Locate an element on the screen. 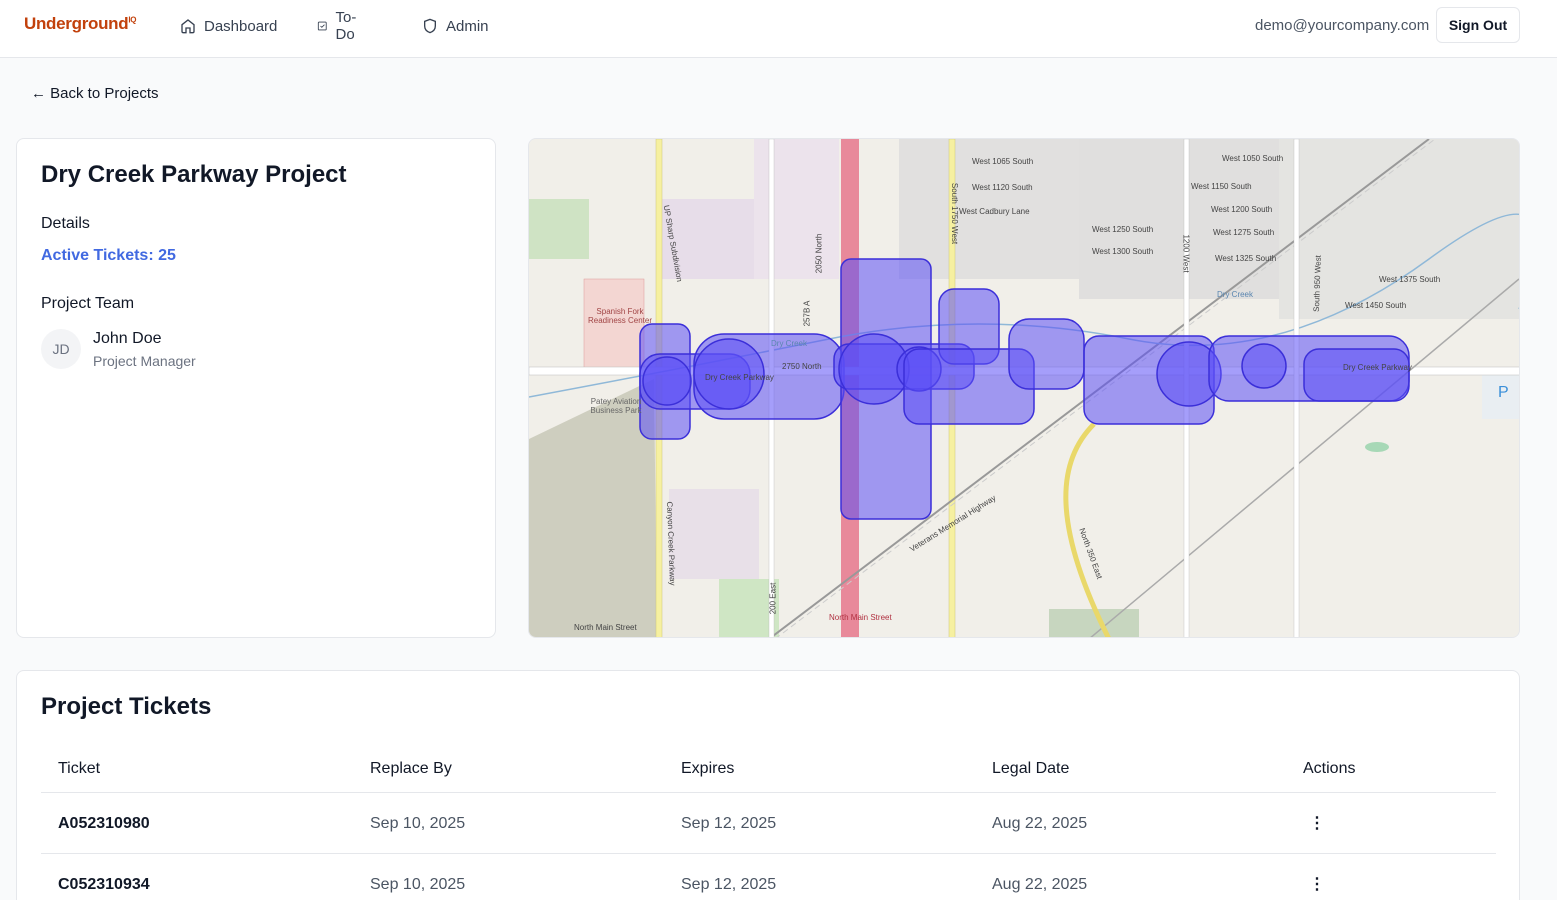 The width and height of the screenshot is (1557, 900). map-label: 2050 North is located at coordinates (819, 253).